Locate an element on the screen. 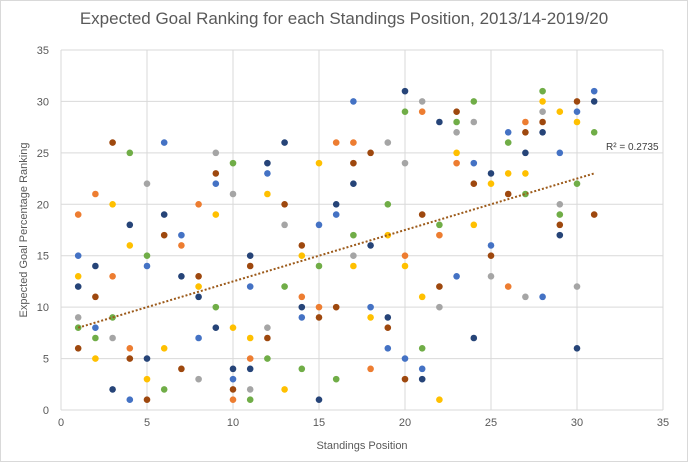 This screenshot has height=462, width=688. x-tick-label: 25 is located at coordinates (491, 423).